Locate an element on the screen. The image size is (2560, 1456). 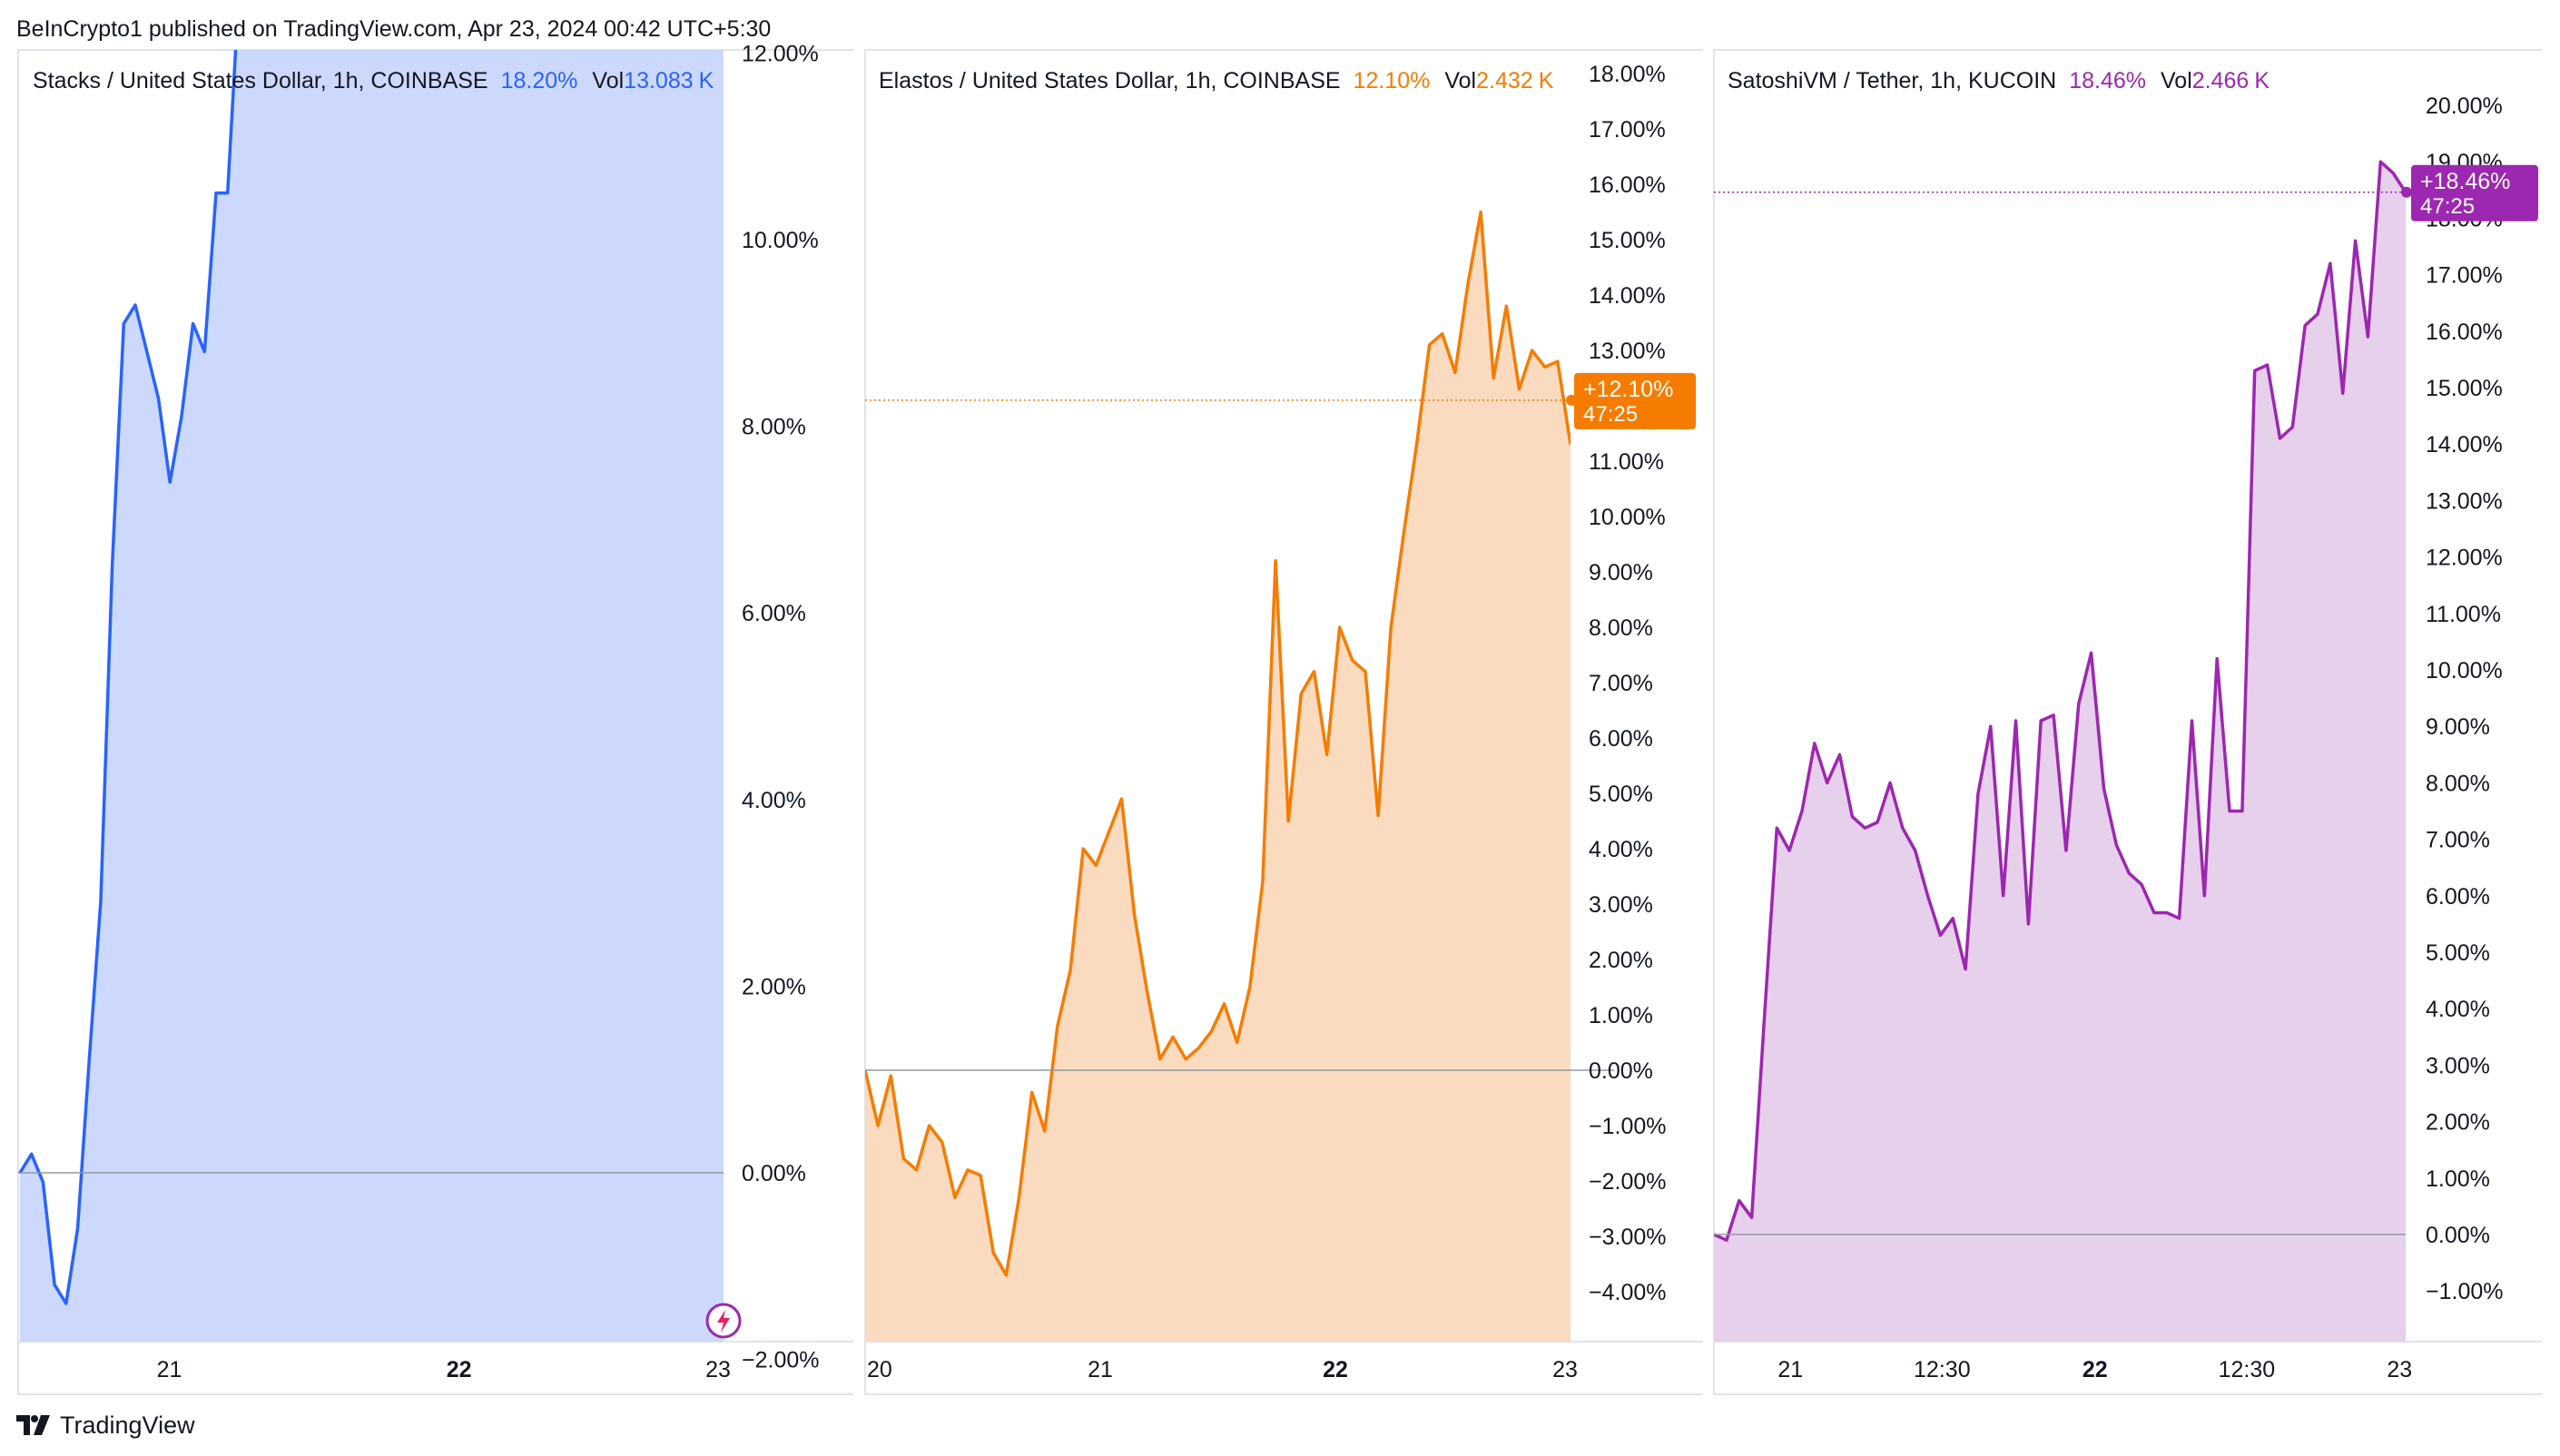
symbol-label: SatoshiVM / Tether, 1h, KUCOIN is located at coordinates (1892, 81).